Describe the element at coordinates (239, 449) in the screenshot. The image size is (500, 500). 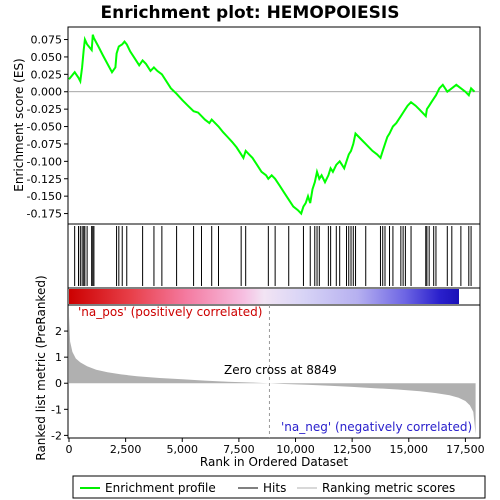
I see `rank-x-tick-label: 7,500` at that location.